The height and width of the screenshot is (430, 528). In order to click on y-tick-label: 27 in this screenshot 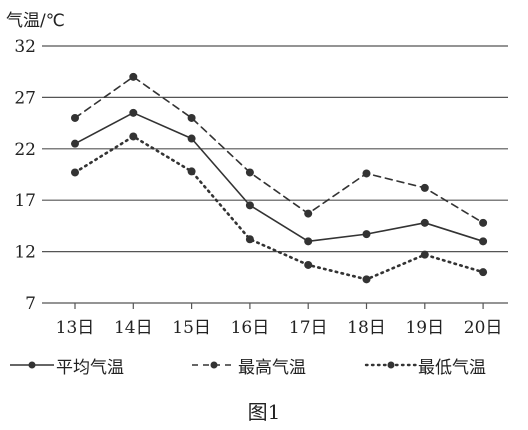, I will do `click(25, 98)`.